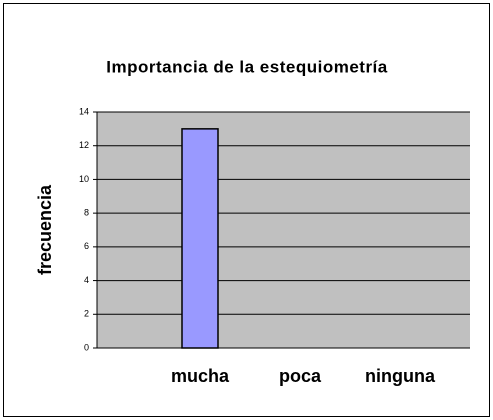 This screenshot has height=420, width=493. I want to click on y-tick-label: 10, so click(84, 179).